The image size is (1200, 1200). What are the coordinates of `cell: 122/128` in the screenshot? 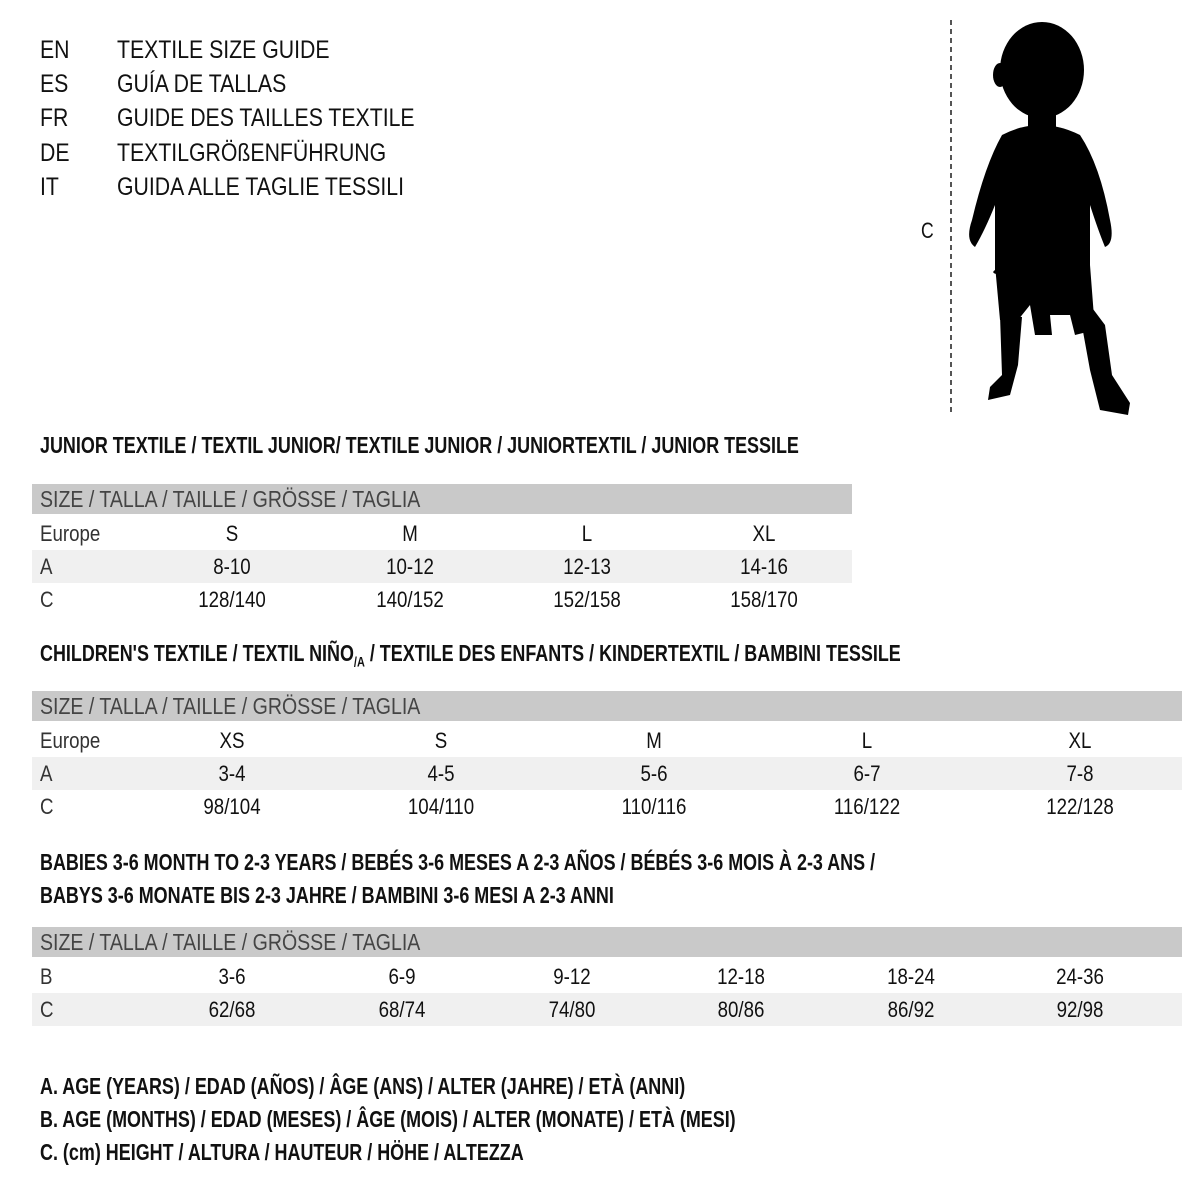 It's located at (1080, 806).